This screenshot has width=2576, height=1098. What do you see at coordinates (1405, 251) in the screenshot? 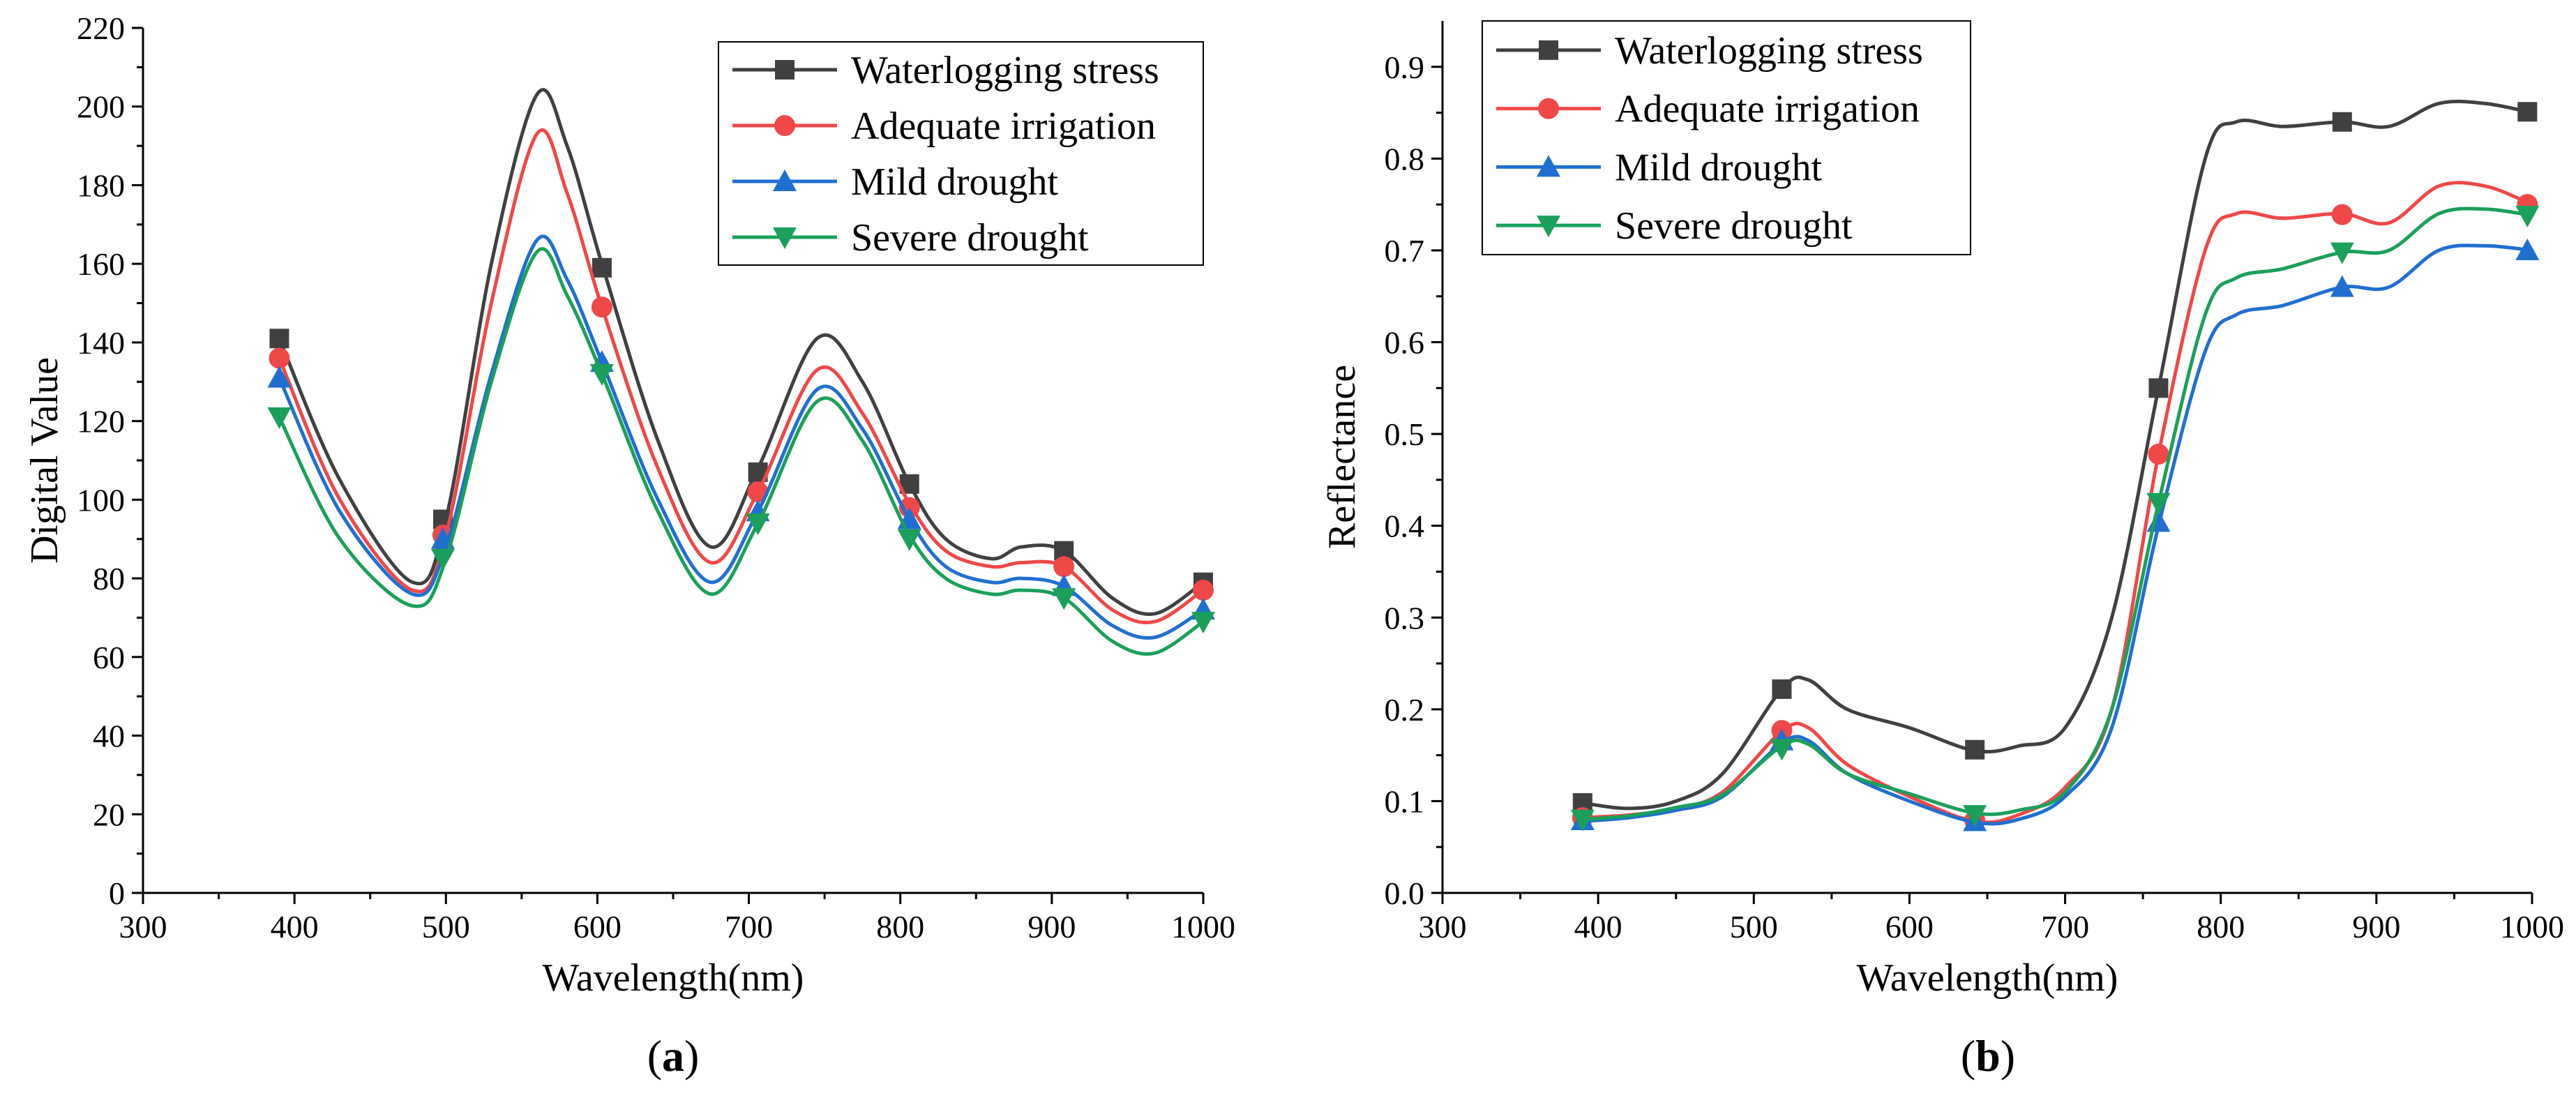
I see `y-tick-label: 0.7` at bounding box center [1405, 251].